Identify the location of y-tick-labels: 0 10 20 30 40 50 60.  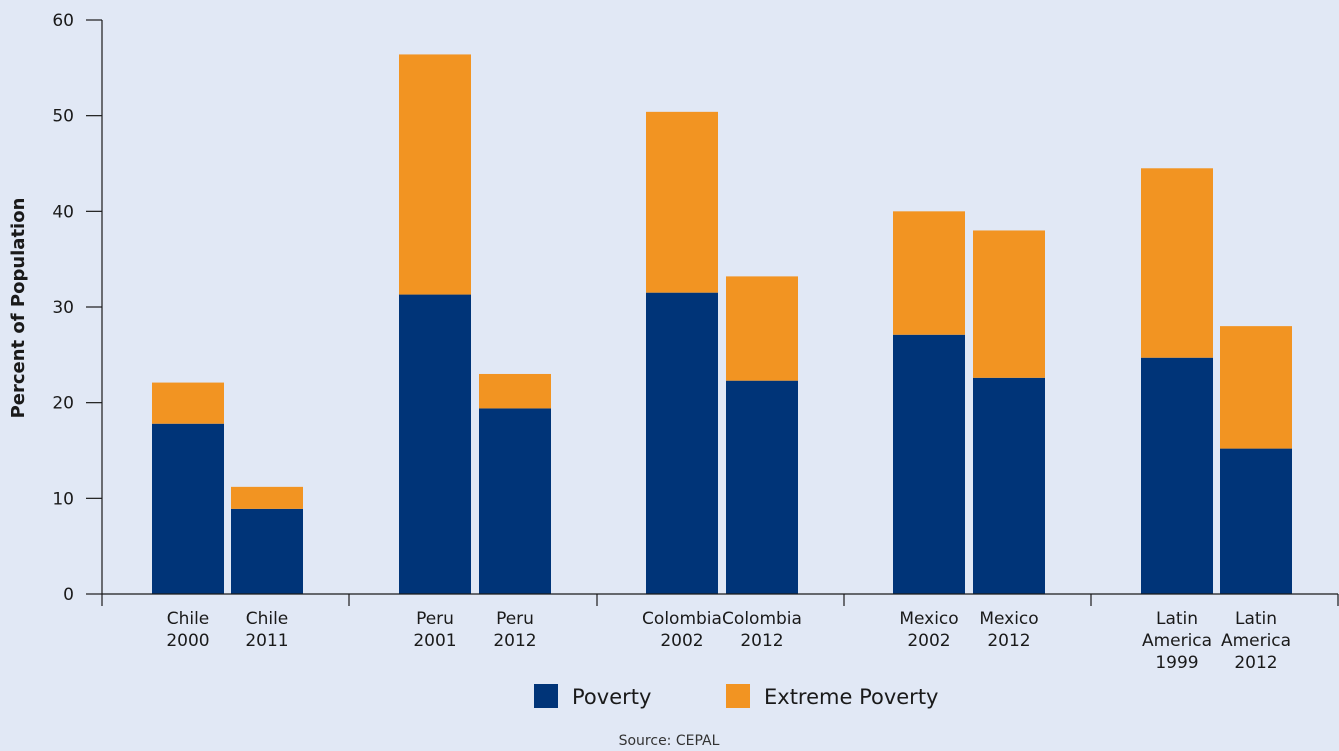
(63, 308).